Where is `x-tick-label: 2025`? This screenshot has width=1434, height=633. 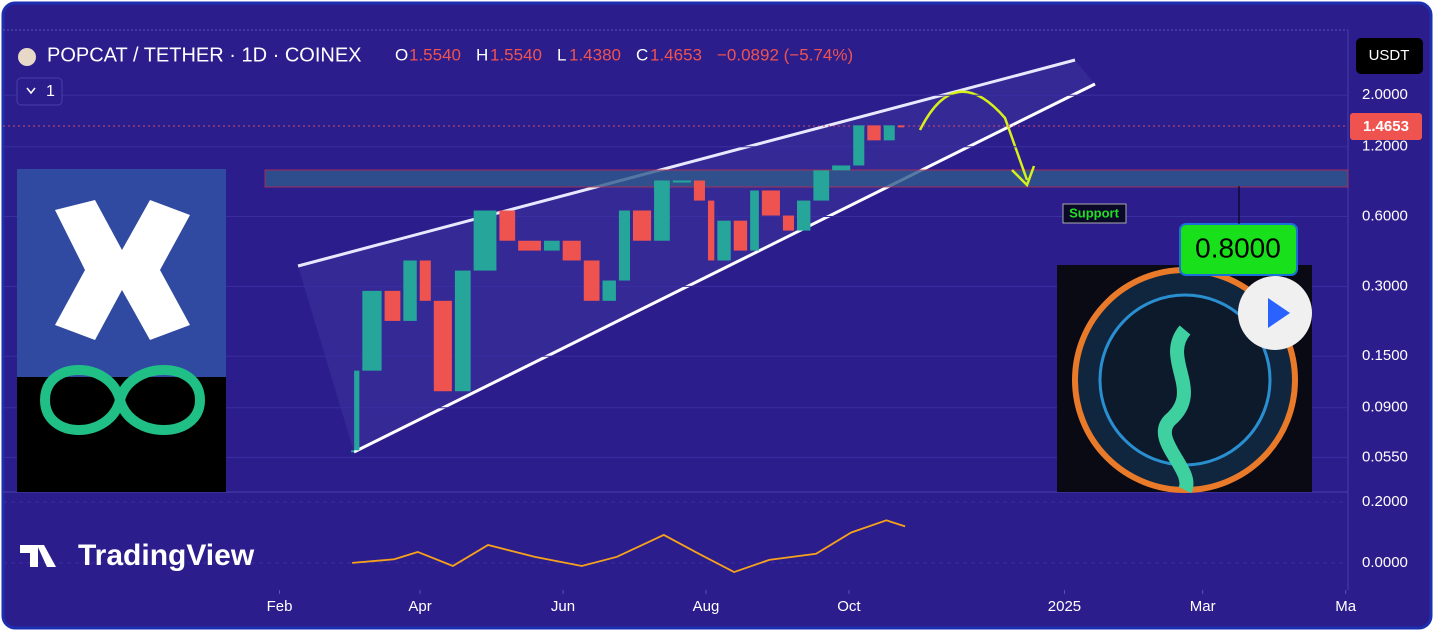 x-tick-label: 2025 is located at coordinates (1064, 606).